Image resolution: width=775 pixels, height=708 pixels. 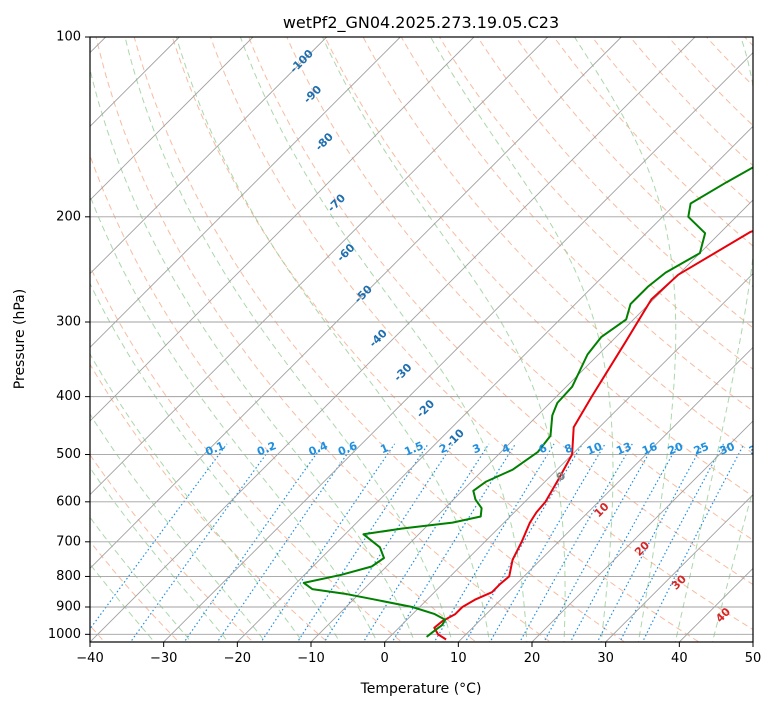 What do you see at coordinates (675, 449) in the screenshot?
I see `mixing-ratio-label: 20` at bounding box center [675, 449].